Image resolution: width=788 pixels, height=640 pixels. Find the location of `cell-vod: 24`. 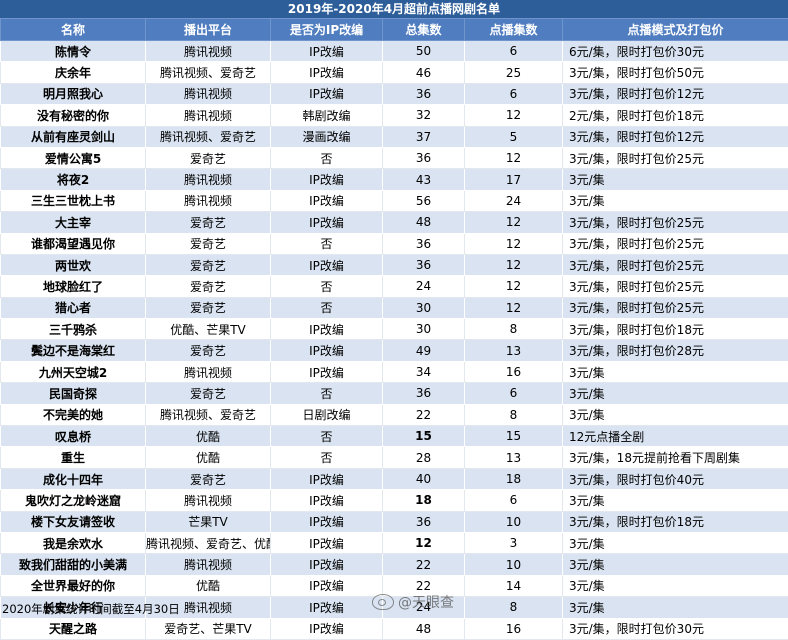

cell-vod: 24 is located at coordinates (514, 200).